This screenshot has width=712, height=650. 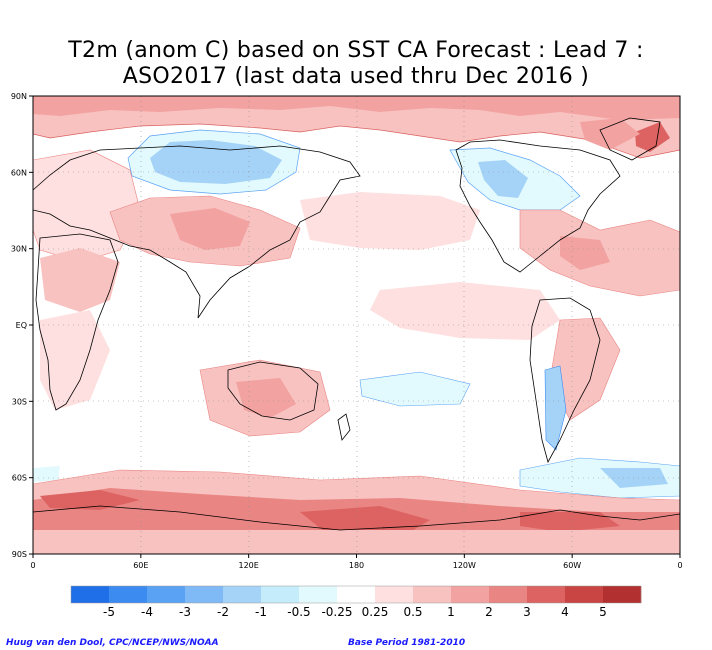 I want to click on coastline-new-zealand, so click(x=344, y=427).